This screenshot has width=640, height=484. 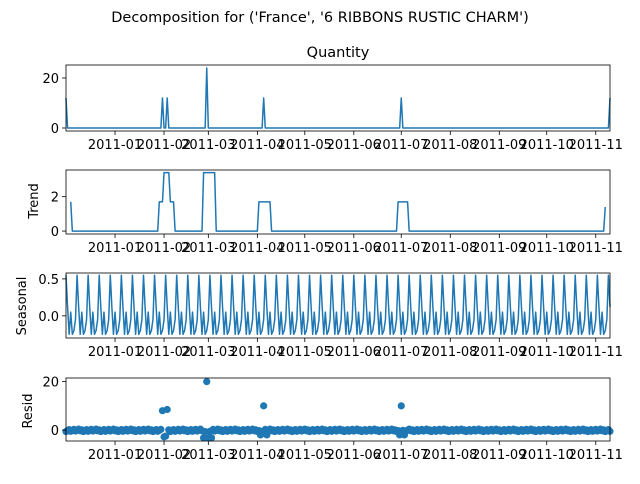 What do you see at coordinates (596, 455) in the screenshot?
I see `resid-x-tick-label: 2011-11` at bounding box center [596, 455].